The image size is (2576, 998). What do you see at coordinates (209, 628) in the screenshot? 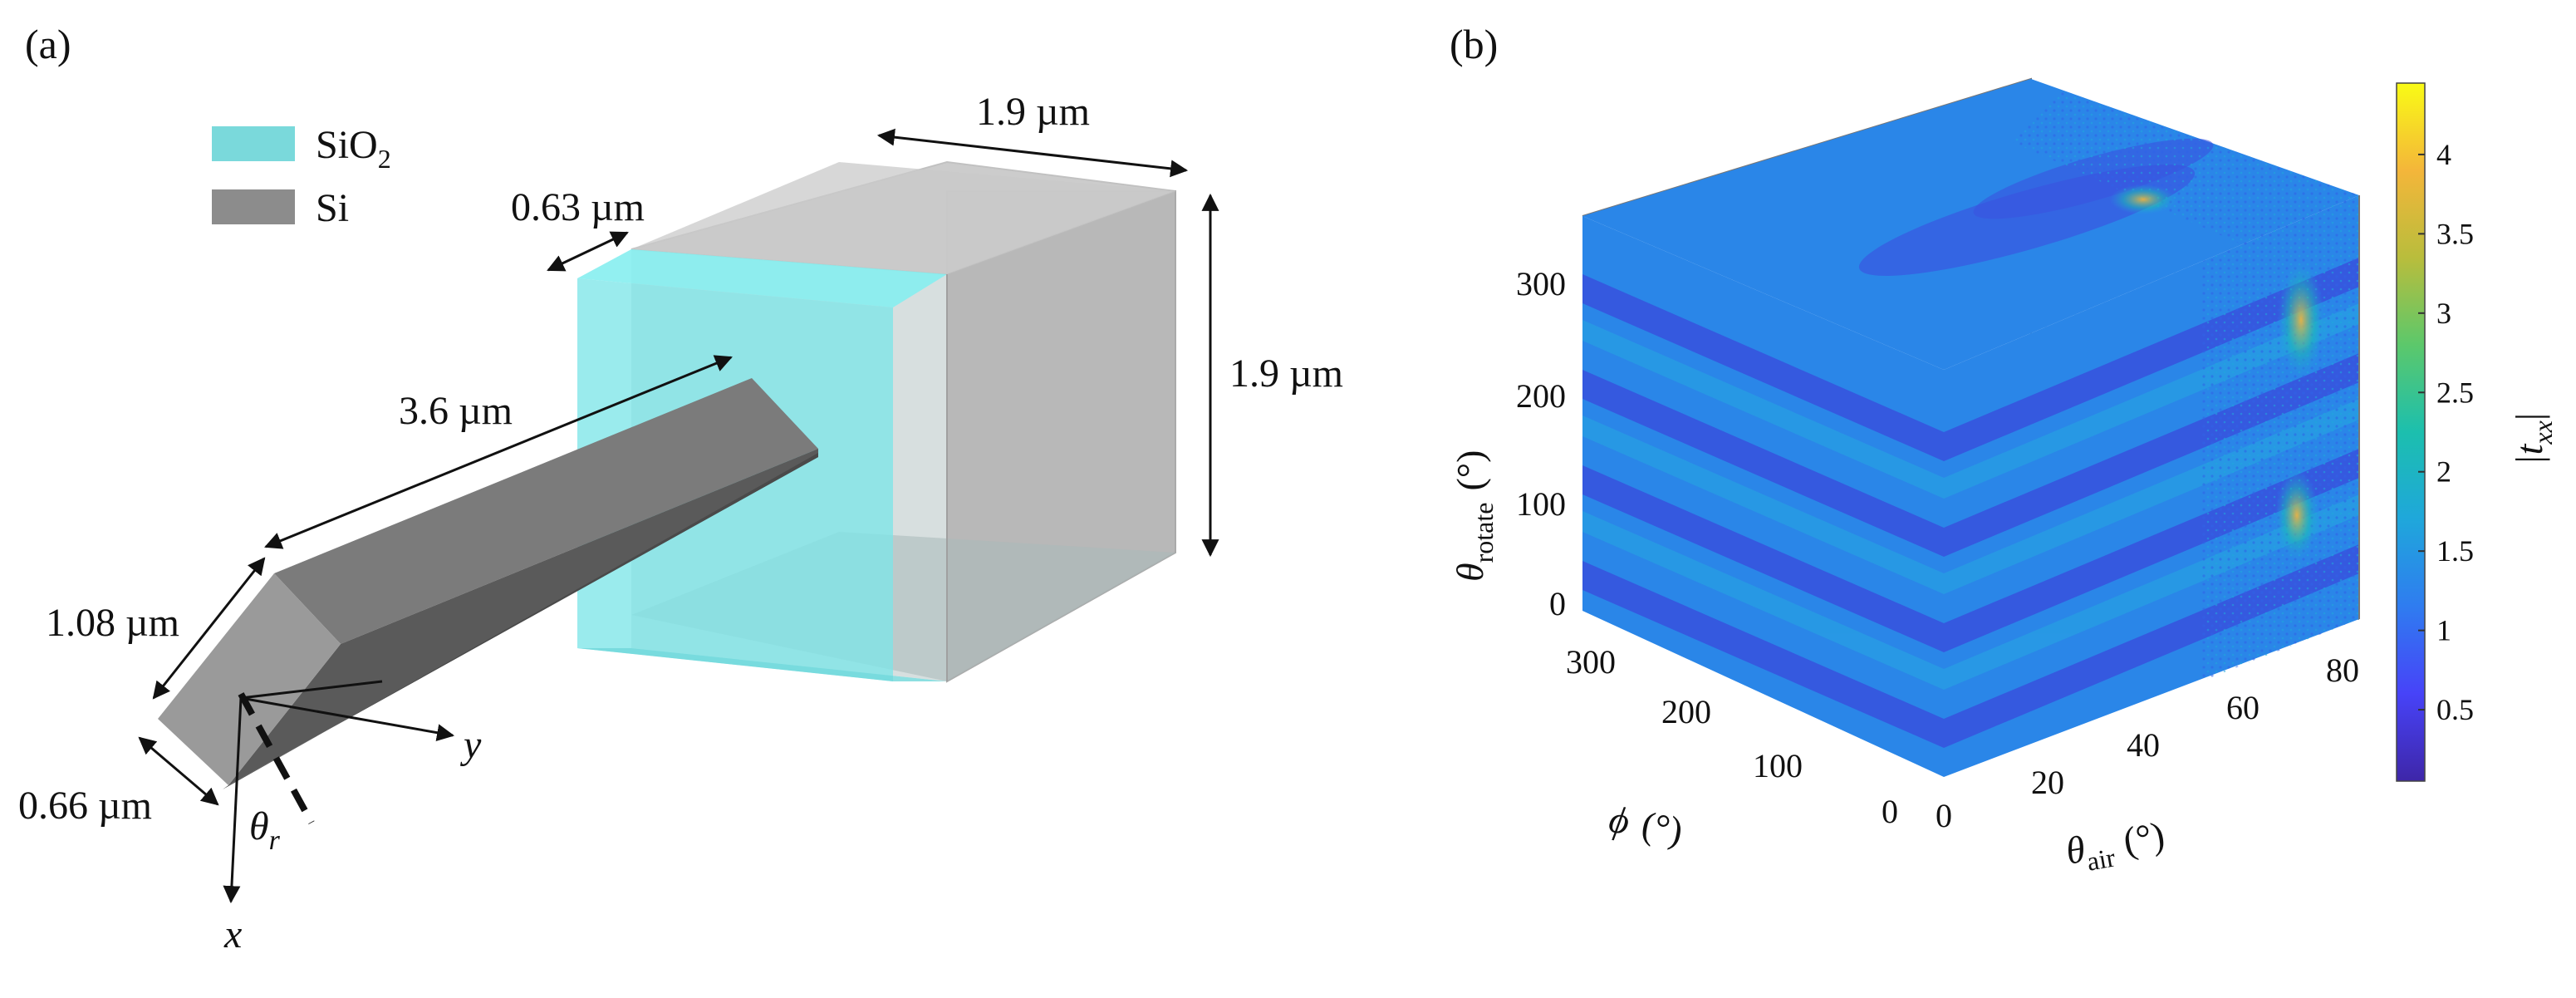
I see `arrow-pillar-width` at bounding box center [209, 628].